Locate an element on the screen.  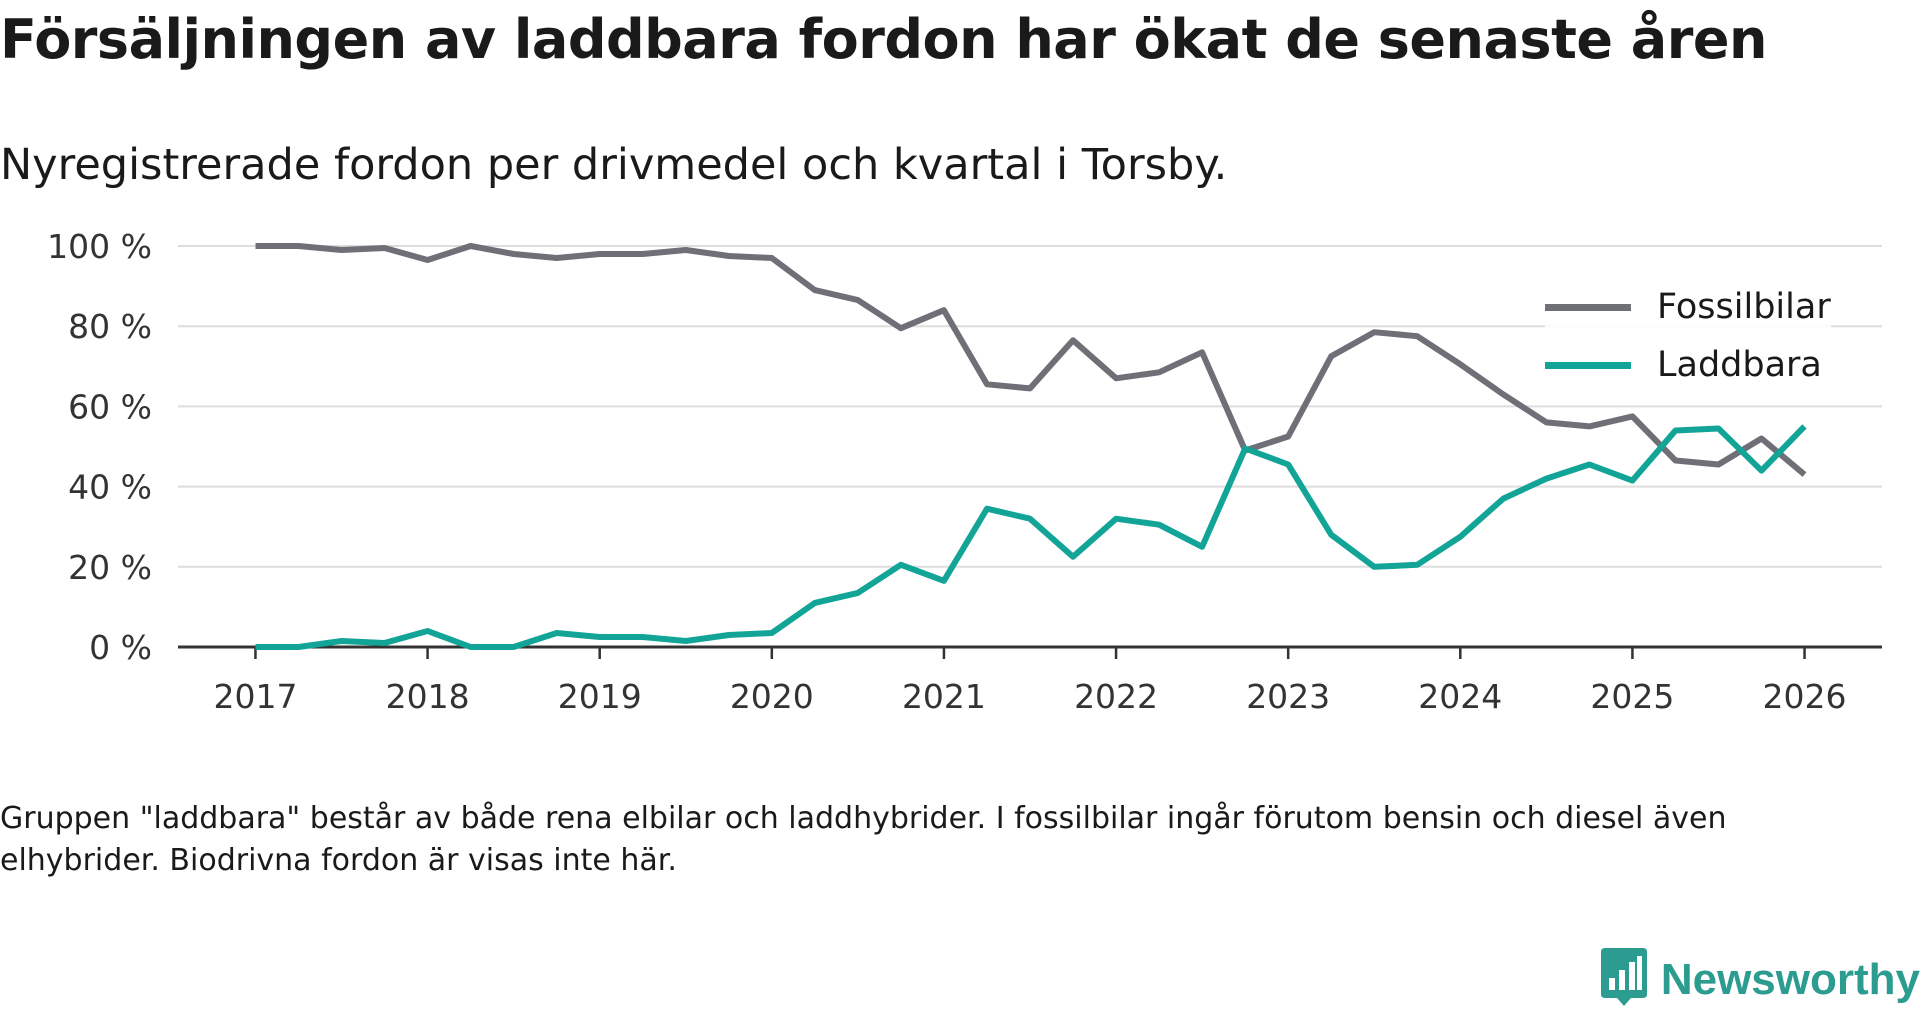
legend-swatch-fossilbilar is located at coordinates (1588, 307).